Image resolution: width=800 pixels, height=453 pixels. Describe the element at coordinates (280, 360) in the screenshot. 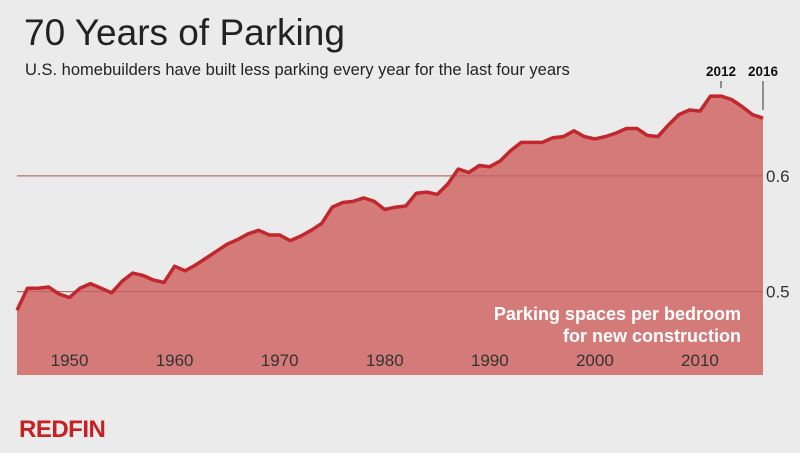

I see `x-tick-label: 1970` at that location.